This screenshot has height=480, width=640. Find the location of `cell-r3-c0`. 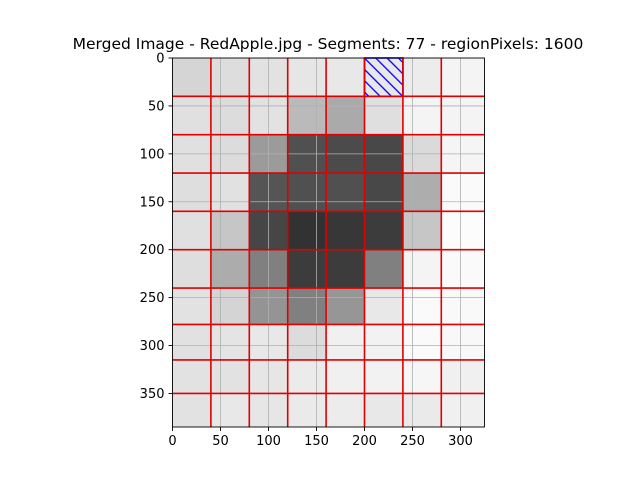

cell-r3-c0 is located at coordinates (191, 192).